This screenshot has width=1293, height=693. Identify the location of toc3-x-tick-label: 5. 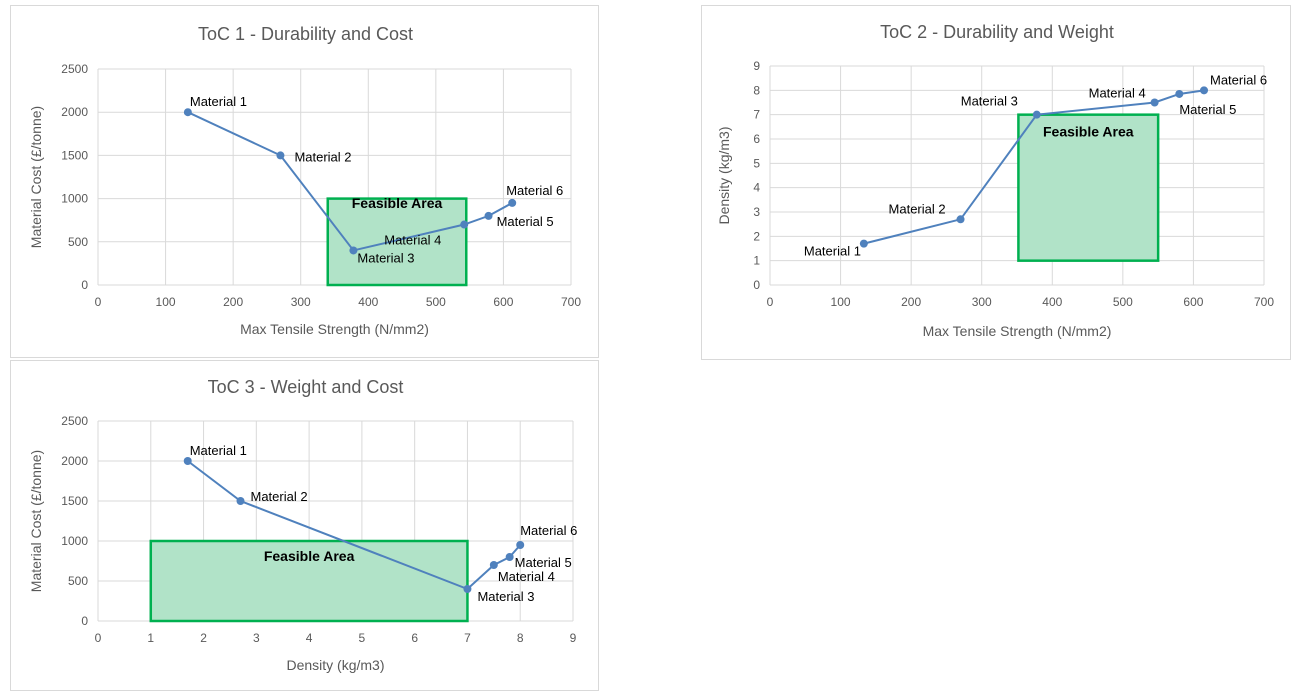
(362, 638).